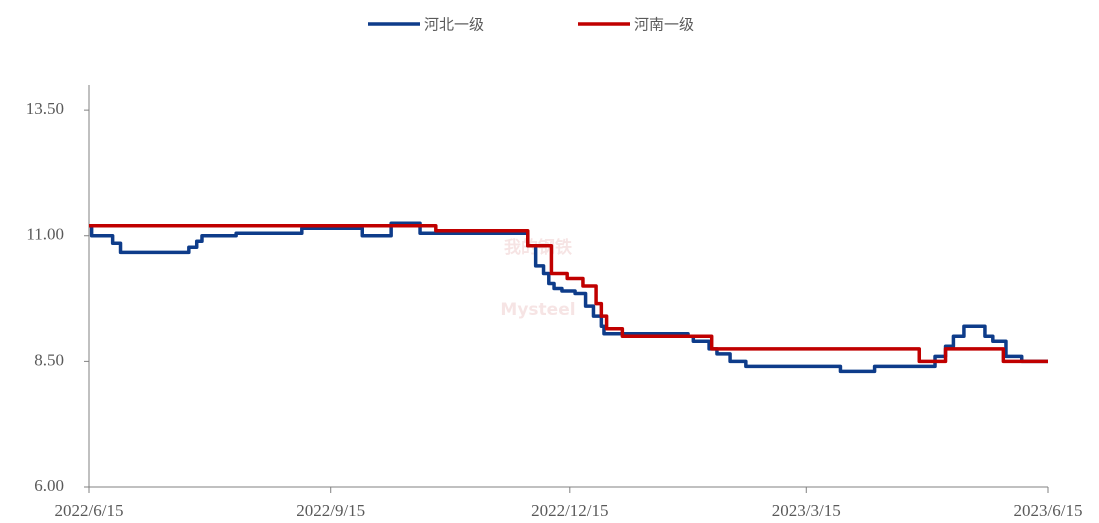 Image resolution: width=1099 pixels, height=523 pixels. What do you see at coordinates (45, 108) in the screenshot?
I see `y-tick-label: 13.50` at bounding box center [45, 108].